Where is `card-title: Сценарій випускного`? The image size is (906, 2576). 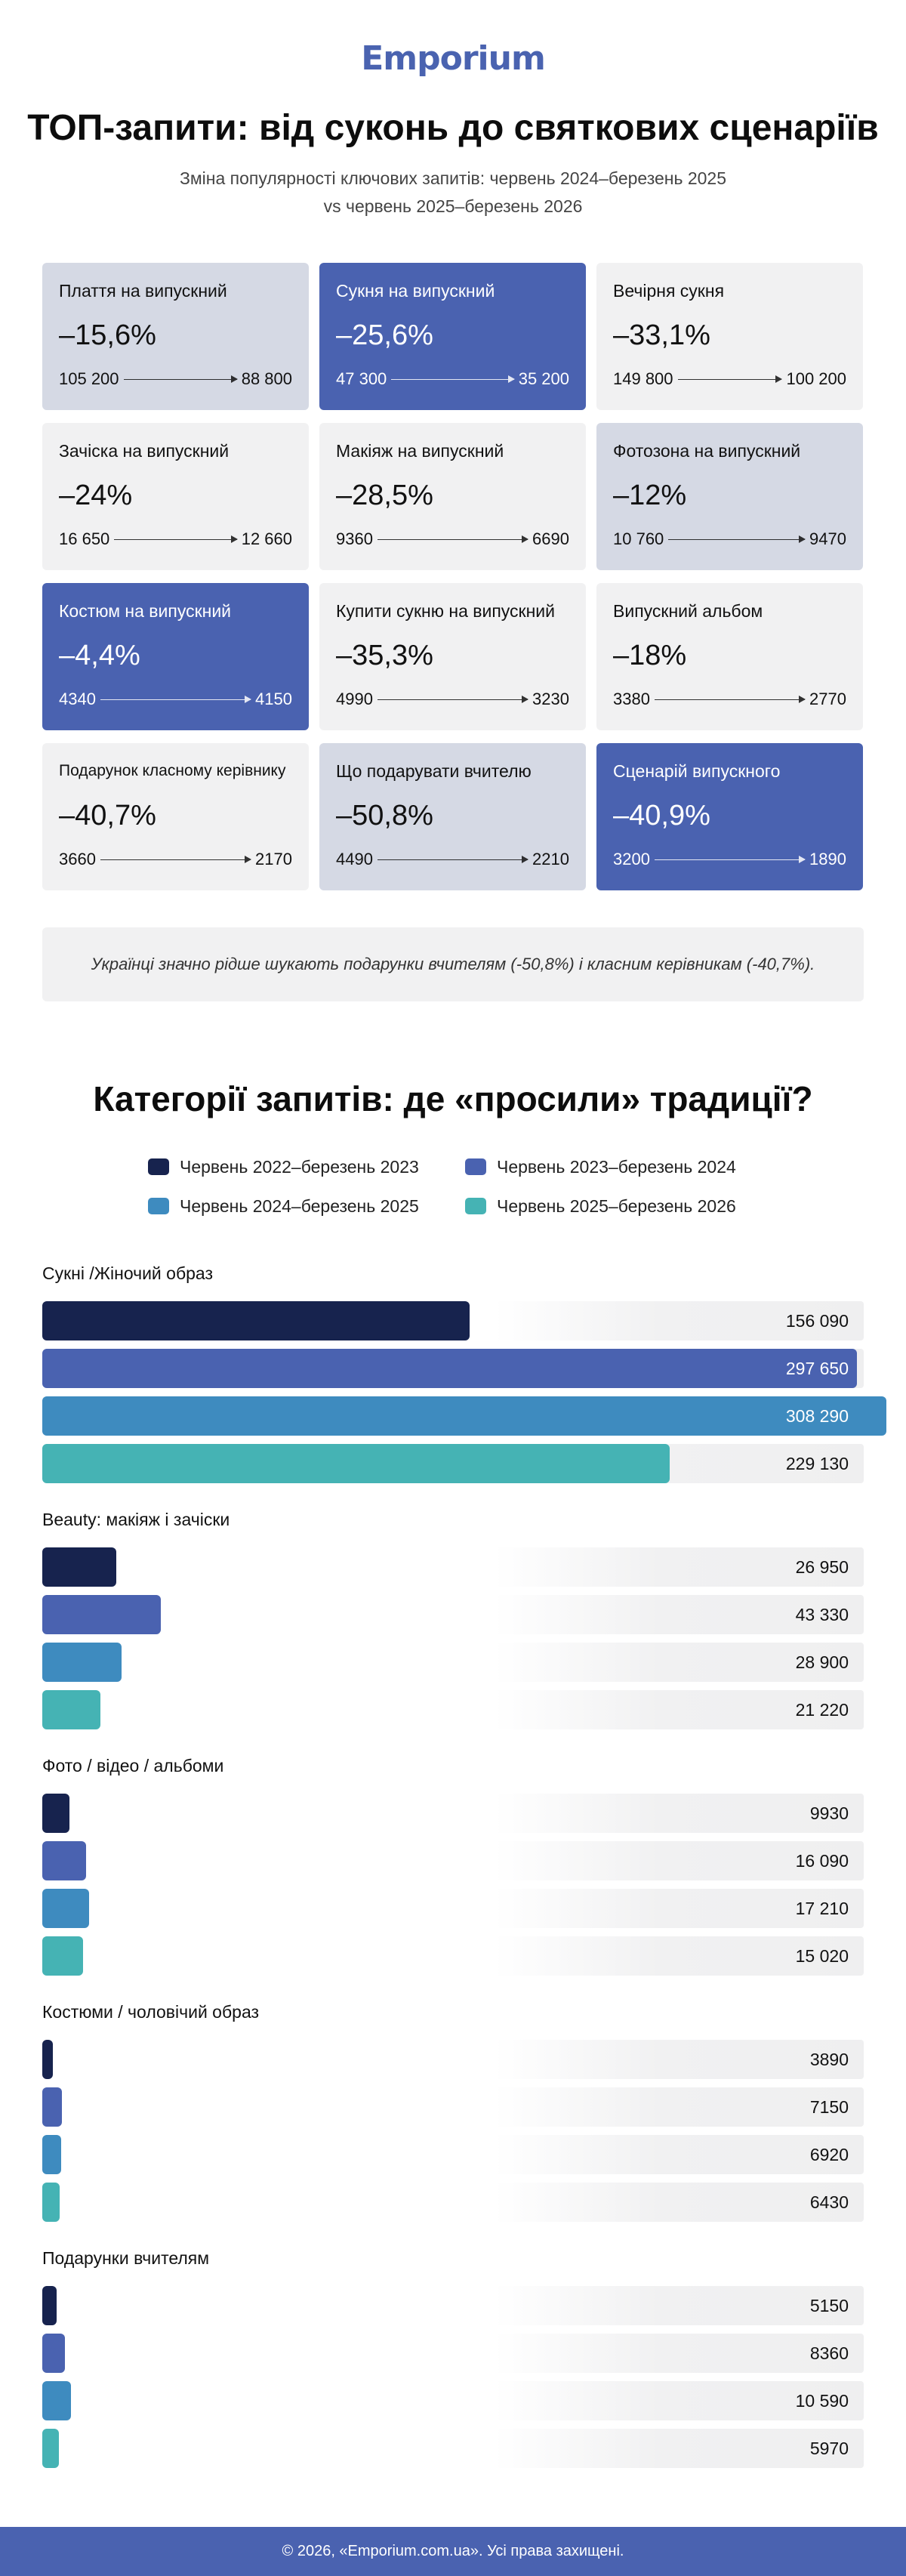
card-title: Сценарій випускного is located at coordinates (697, 771).